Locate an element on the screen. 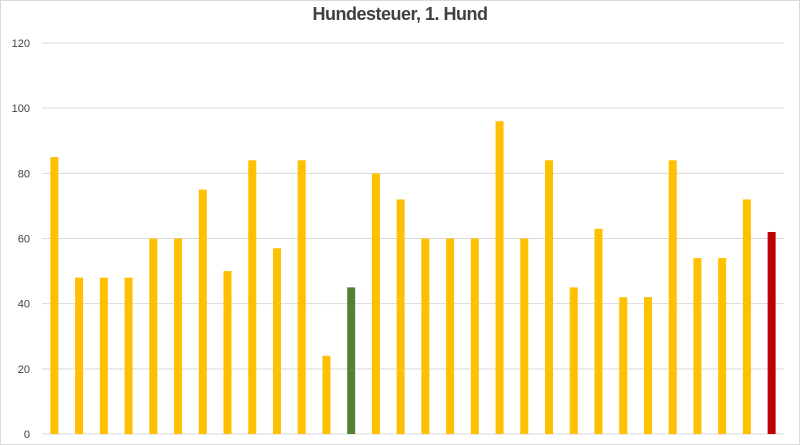  y-tick-label: 120 is located at coordinates (21, 44).